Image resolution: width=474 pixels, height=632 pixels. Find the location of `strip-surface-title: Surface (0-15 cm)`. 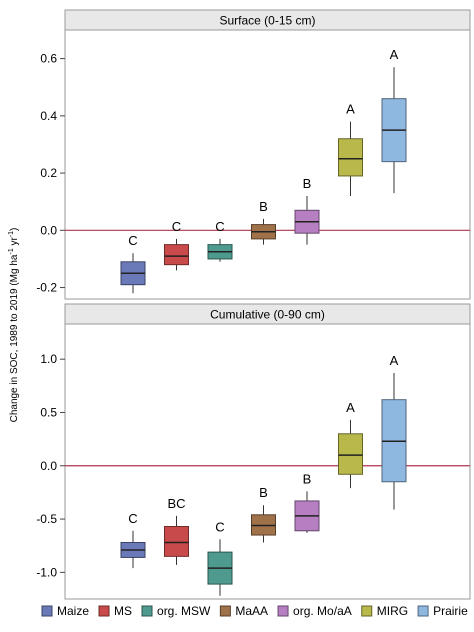

strip-surface-title: Surface (0-15 cm) is located at coordinates (267, 21).